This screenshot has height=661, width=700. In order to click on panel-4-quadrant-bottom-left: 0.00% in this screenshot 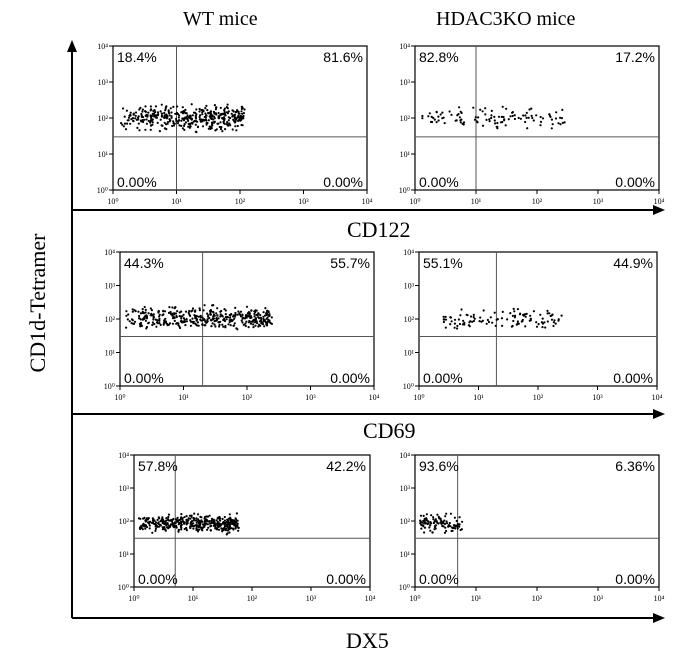, I will do `click(443, 378)`.